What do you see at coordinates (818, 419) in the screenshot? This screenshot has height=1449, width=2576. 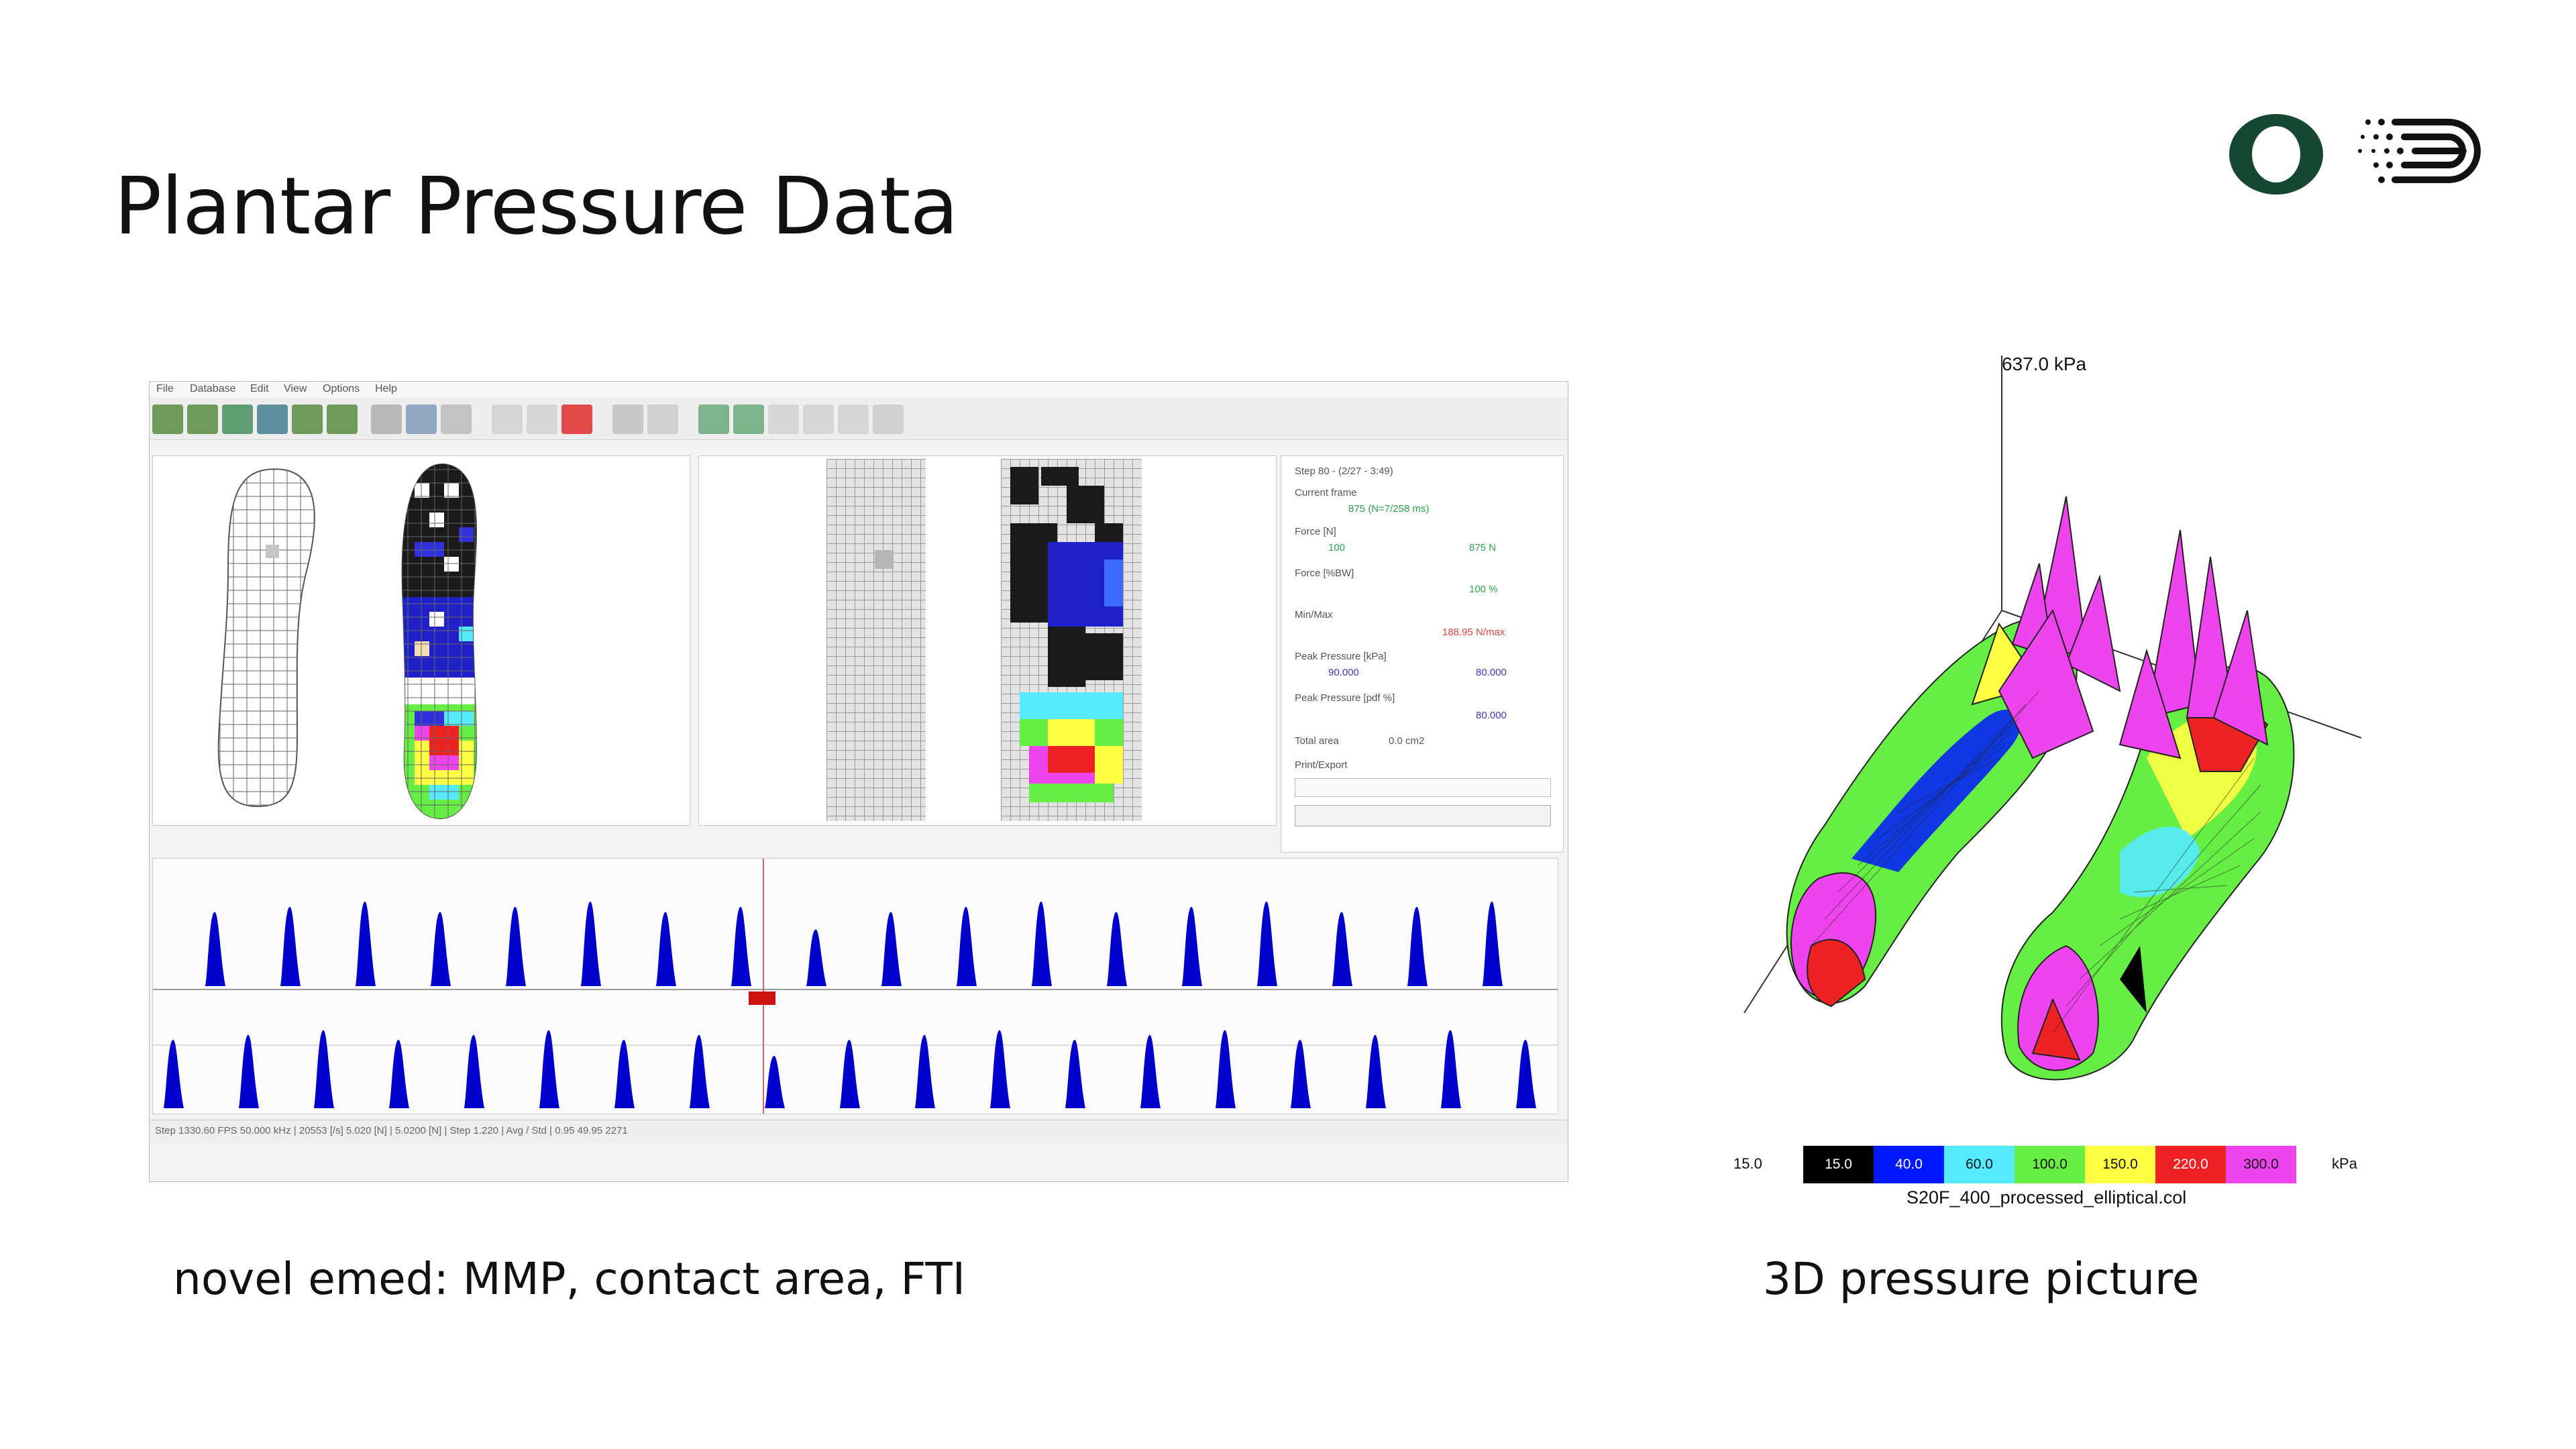 I see `tool-angle-1-icon` at bounding box center [818, 419].